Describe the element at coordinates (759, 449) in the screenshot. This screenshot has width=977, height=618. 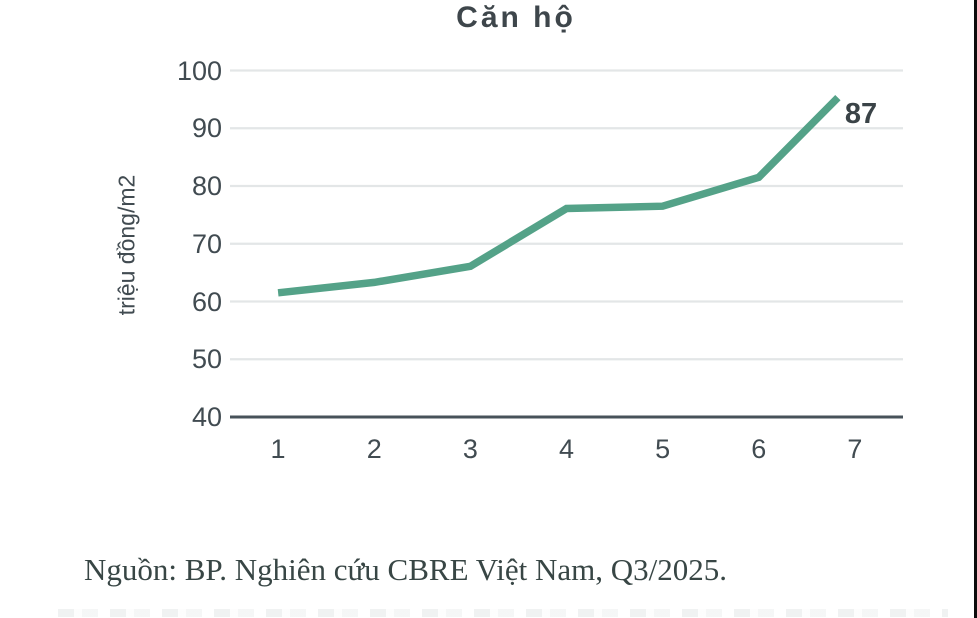
I see `x-tick-label: 6` at that location.